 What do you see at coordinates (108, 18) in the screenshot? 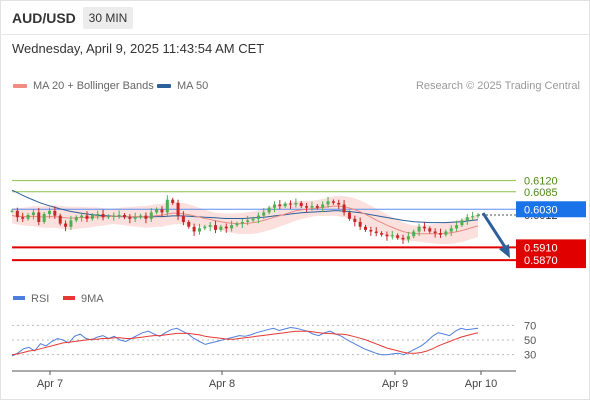
I see `timeframe-badge: 30 MIN` at bounding box center [108, 18].